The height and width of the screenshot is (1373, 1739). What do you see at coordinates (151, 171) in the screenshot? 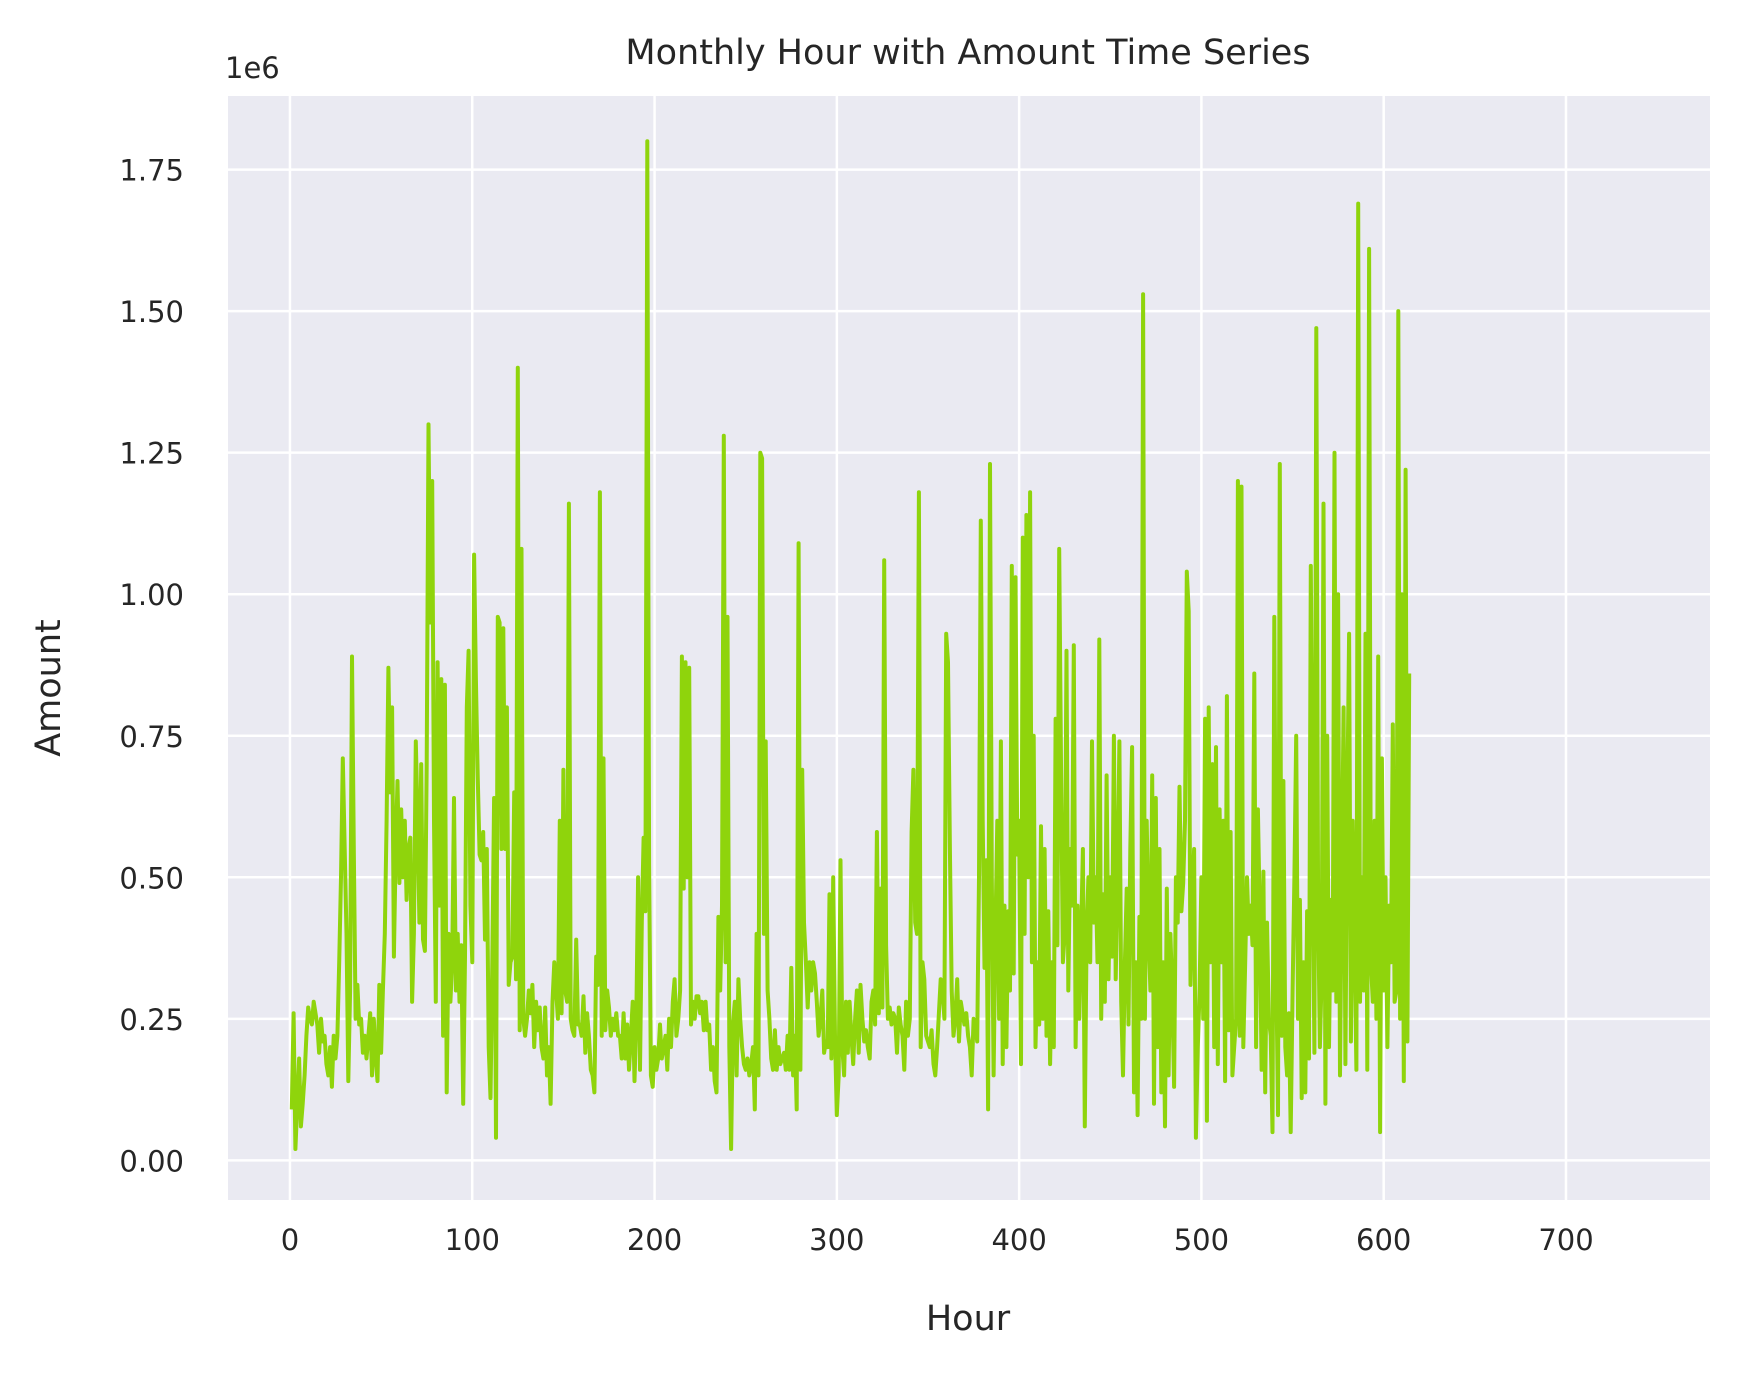
I see `y-tick-label: 1.75` at bounding box center [151, 171].